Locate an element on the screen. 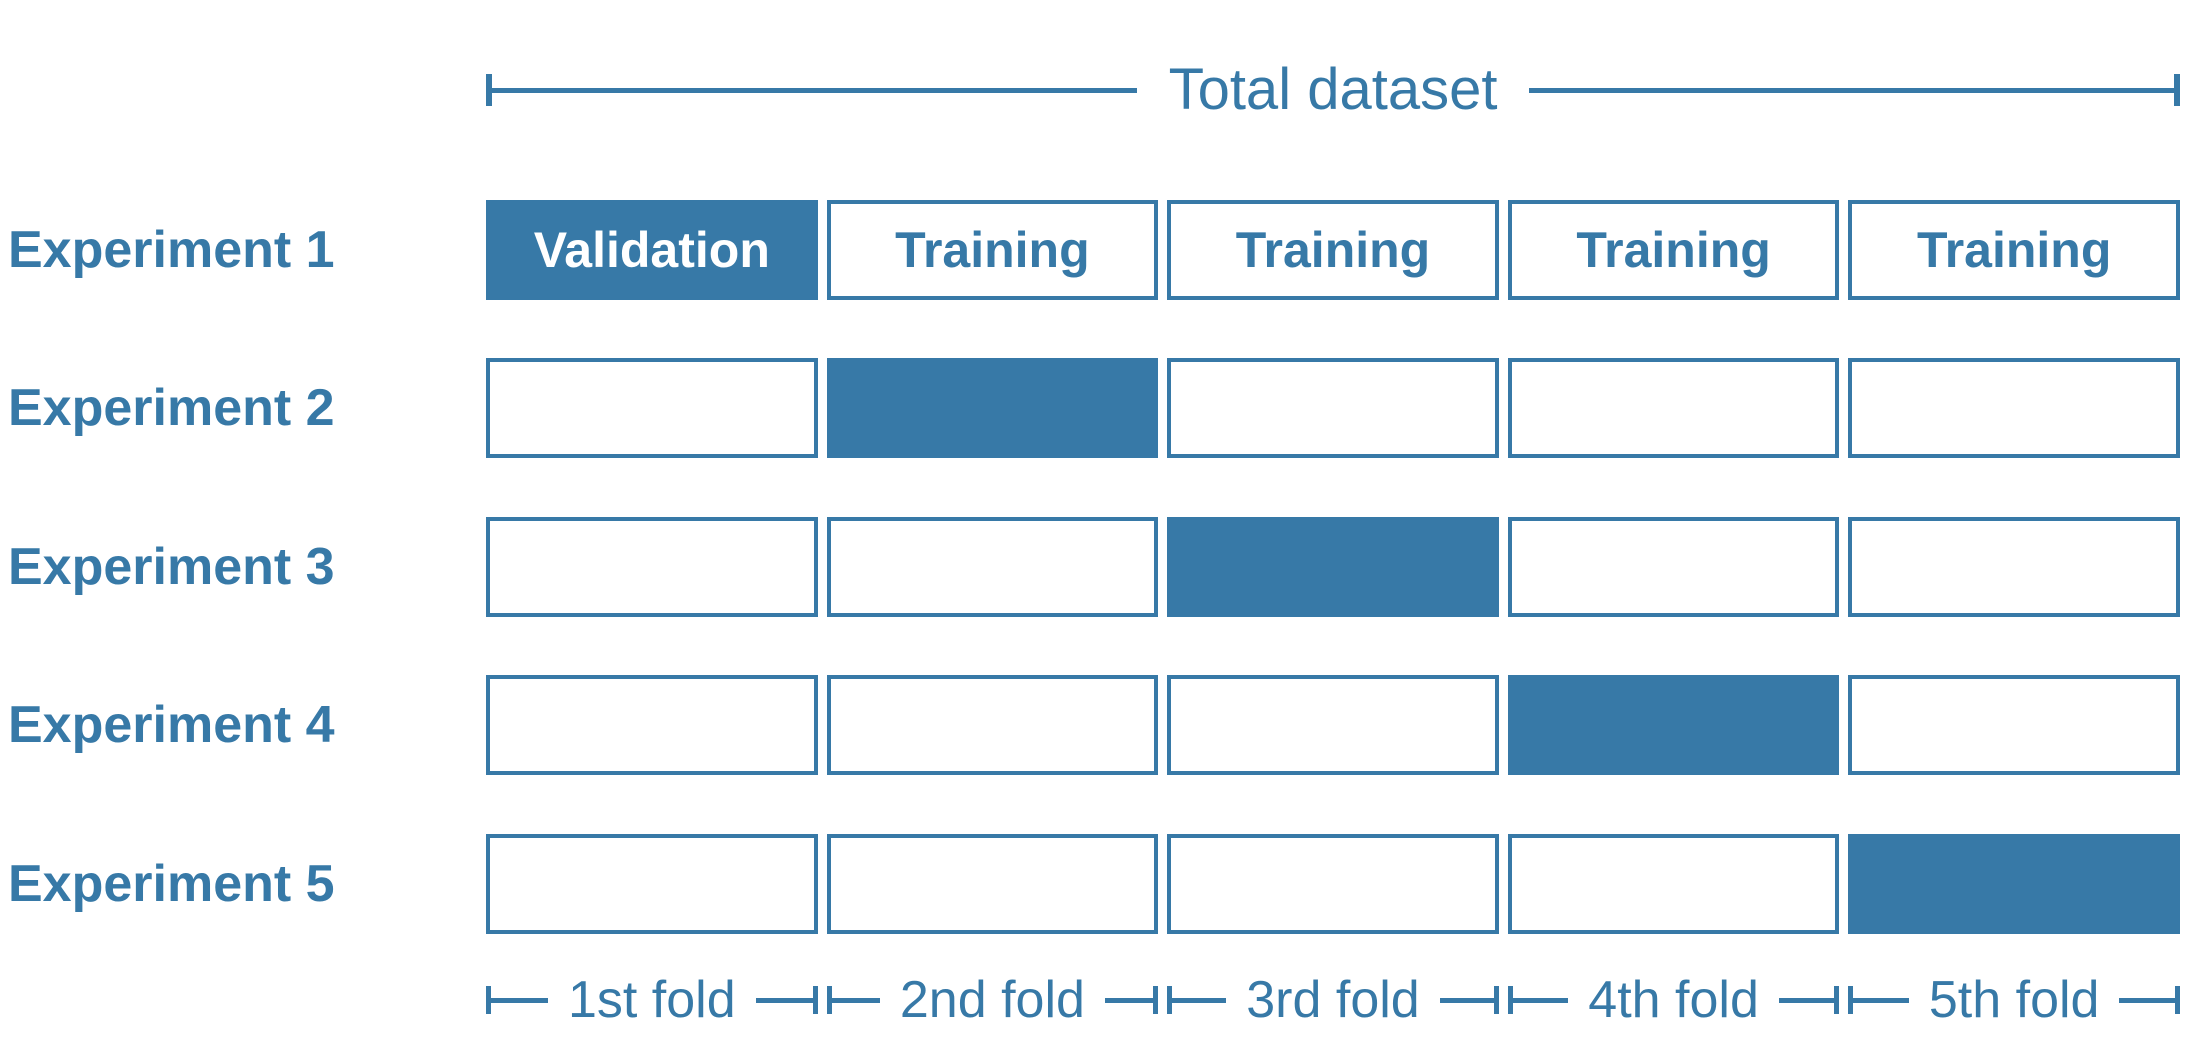  fold-bracket-3: 3rd fold is located at coordinates (1333, 1000).